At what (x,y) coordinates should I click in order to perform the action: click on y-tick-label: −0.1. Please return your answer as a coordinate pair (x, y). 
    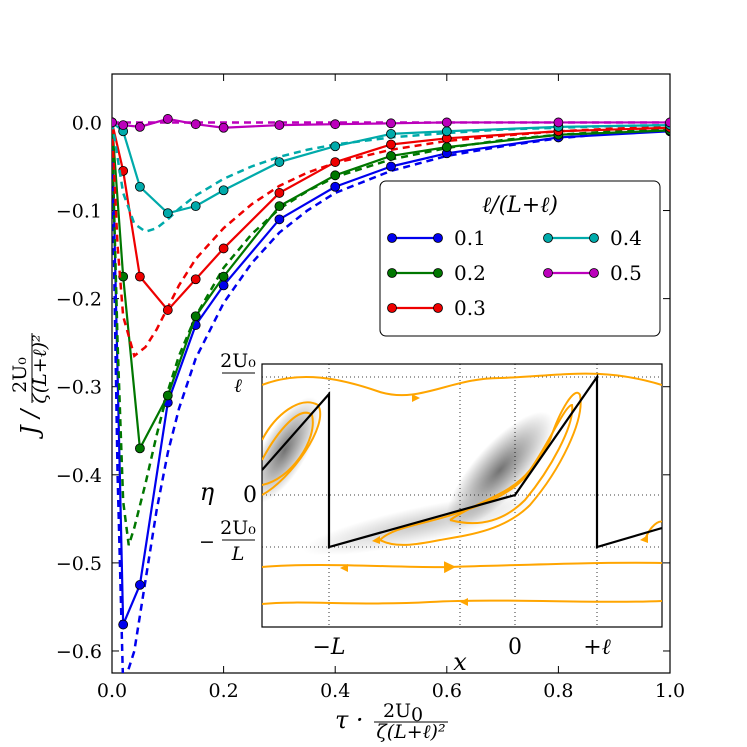
    Looking at the image, I should click on (79, 212).